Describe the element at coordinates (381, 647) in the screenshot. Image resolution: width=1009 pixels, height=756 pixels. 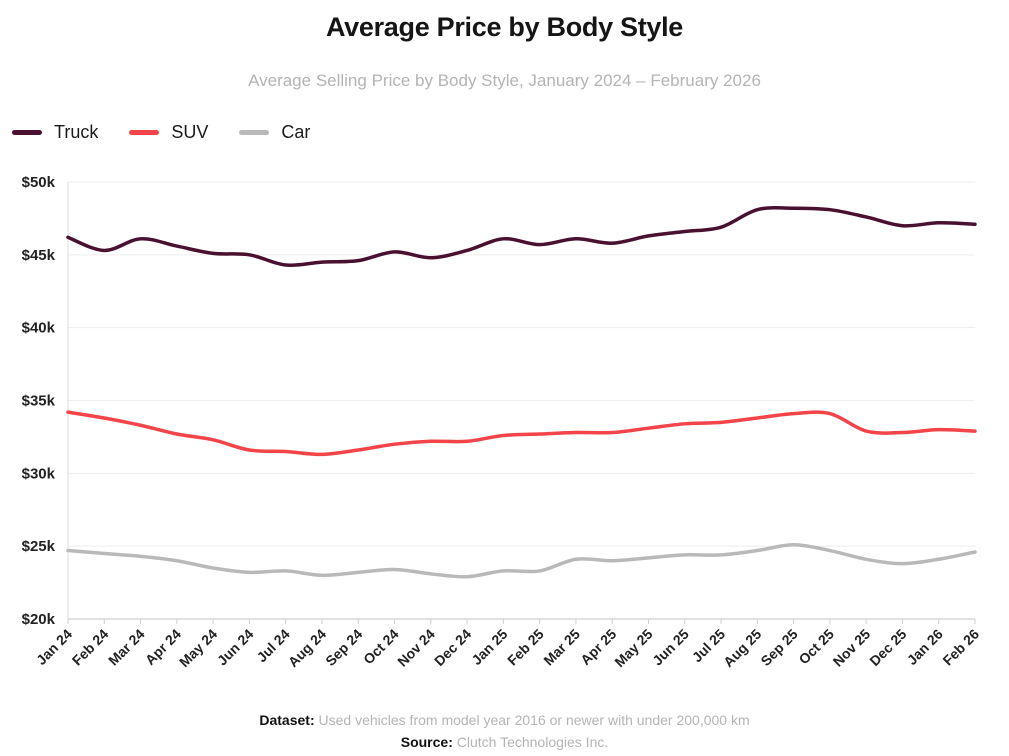
I see `x-tick-label: Oct 24` at that location.